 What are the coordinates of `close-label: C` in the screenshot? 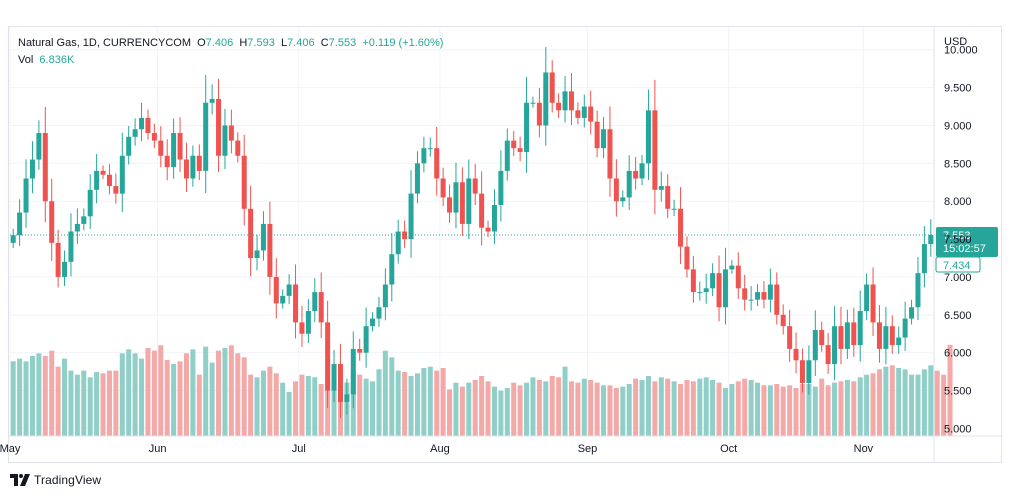 It's located at (324, 43).